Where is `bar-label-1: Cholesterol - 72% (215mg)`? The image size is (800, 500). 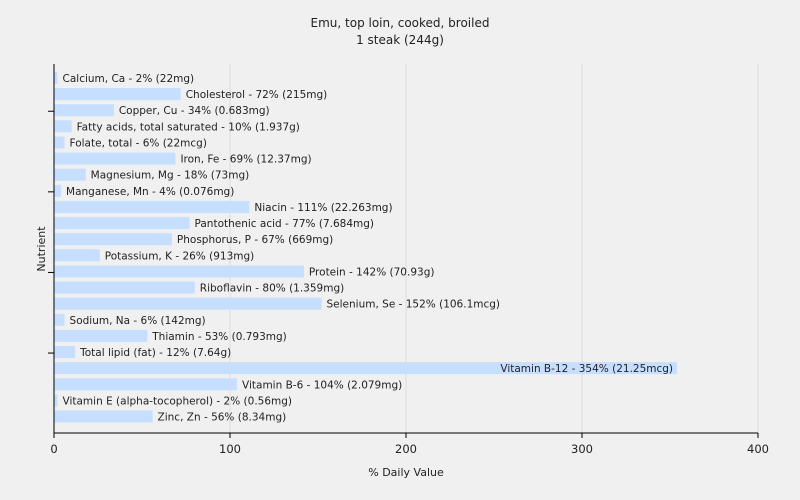 bar-label-1: Cholesterol - 72% (215mg) is located at coordinates (257, 95).